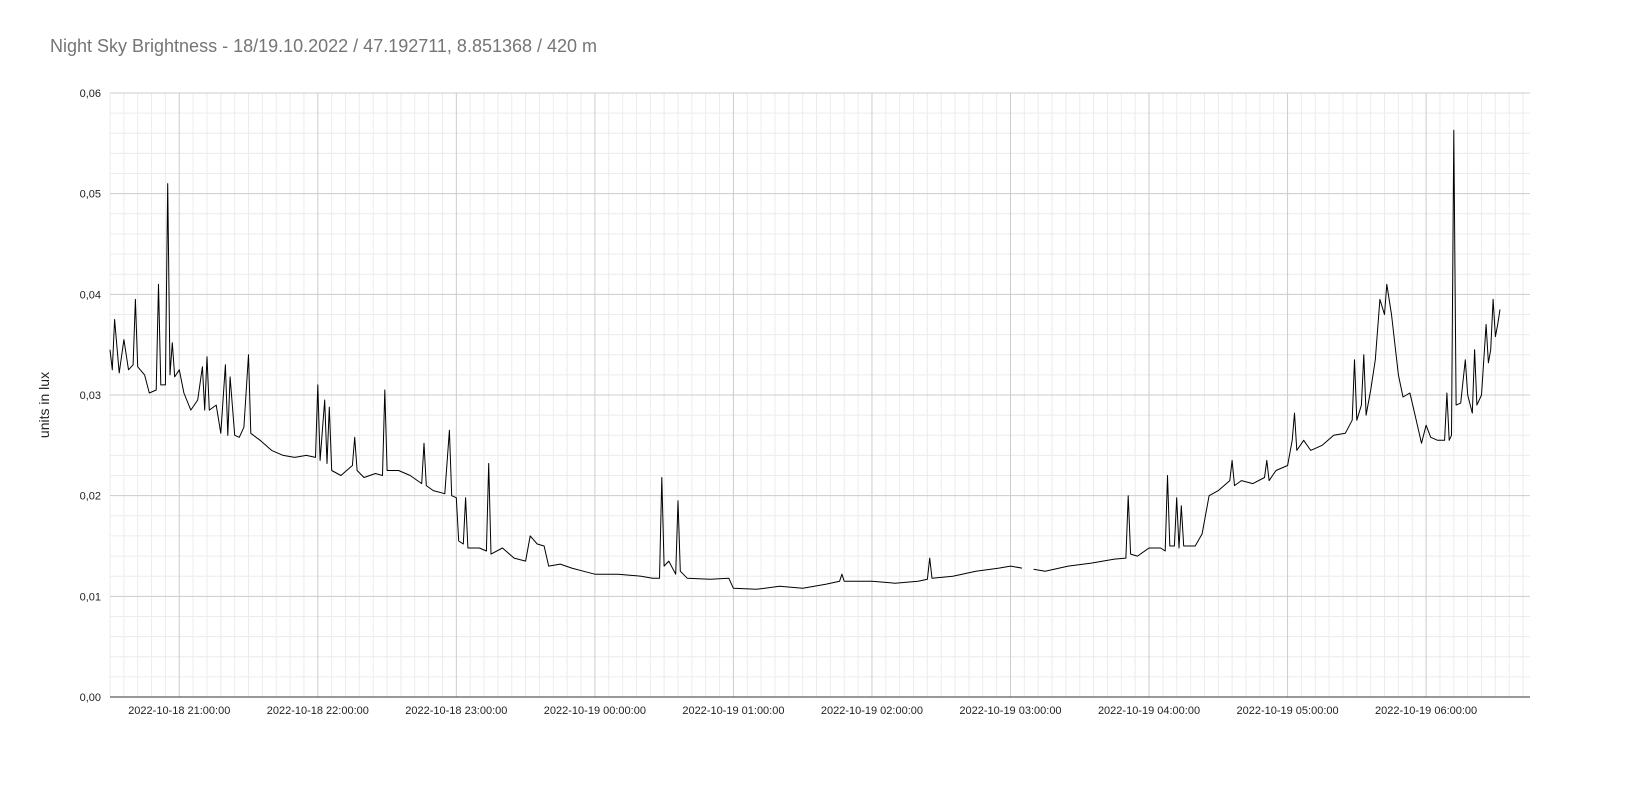 This screenshot has width=1638, height=788. What do you see at coordinates (44, 405) in the screenshot?
I see `y-axis-title: units in lux` at bounding box center [44, 405].